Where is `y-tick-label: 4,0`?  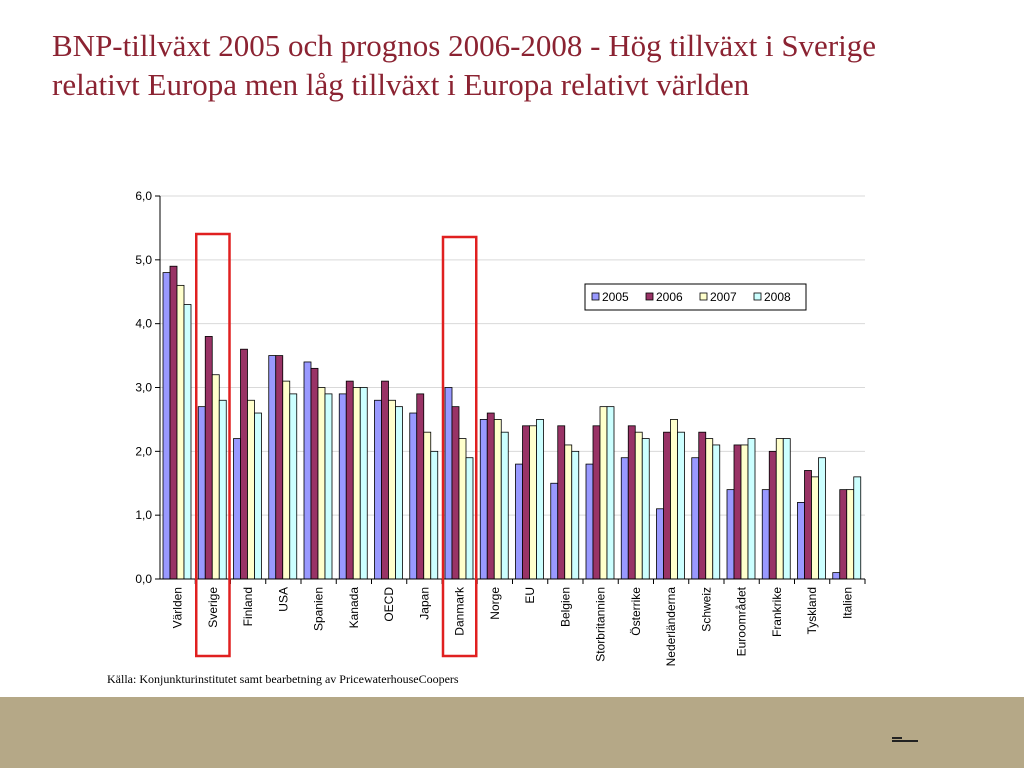
y-tick-label: 4,0 is located at coordinates (143, 324).